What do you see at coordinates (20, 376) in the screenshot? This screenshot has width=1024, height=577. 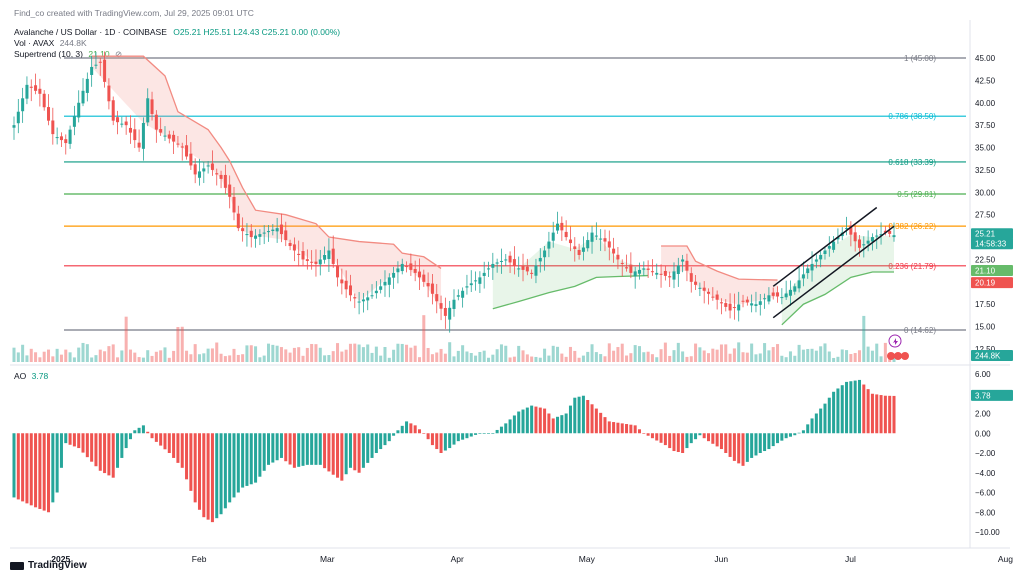 I see `ao-label: AO` at bounding box center [20, 376].